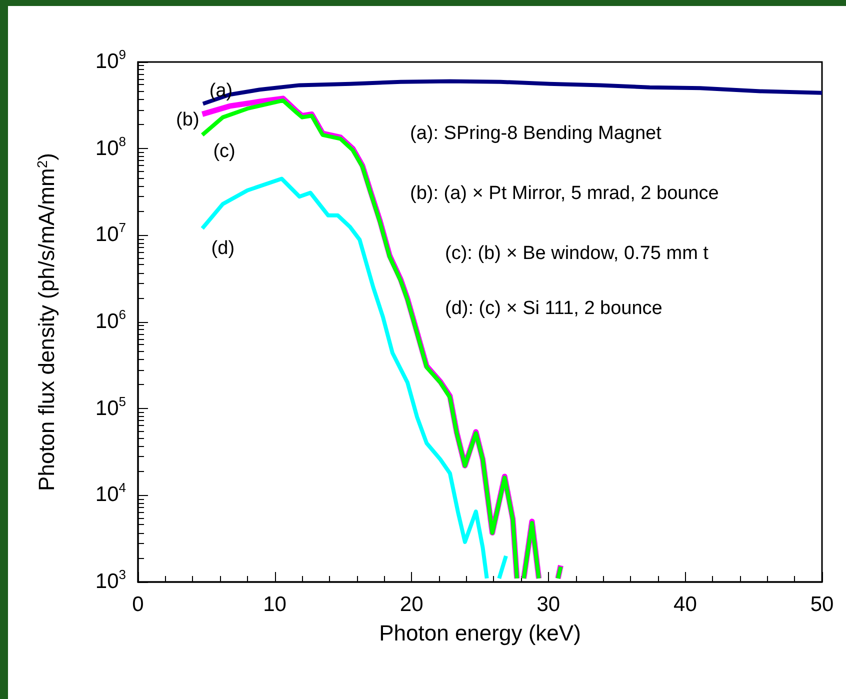  What do you see at coordinates (110, 147) in the screenshot?
I see `y-tick-label: 10$^{8}$` at bounding box center [110, 147].